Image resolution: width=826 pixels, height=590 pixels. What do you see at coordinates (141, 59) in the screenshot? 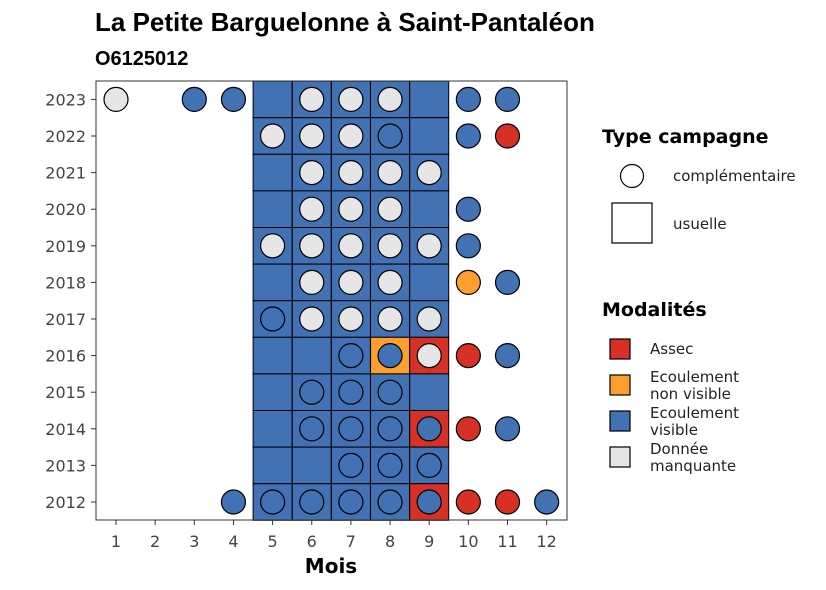
I see `chart-subtitle: O6125012` at bounding box center [141, 59].